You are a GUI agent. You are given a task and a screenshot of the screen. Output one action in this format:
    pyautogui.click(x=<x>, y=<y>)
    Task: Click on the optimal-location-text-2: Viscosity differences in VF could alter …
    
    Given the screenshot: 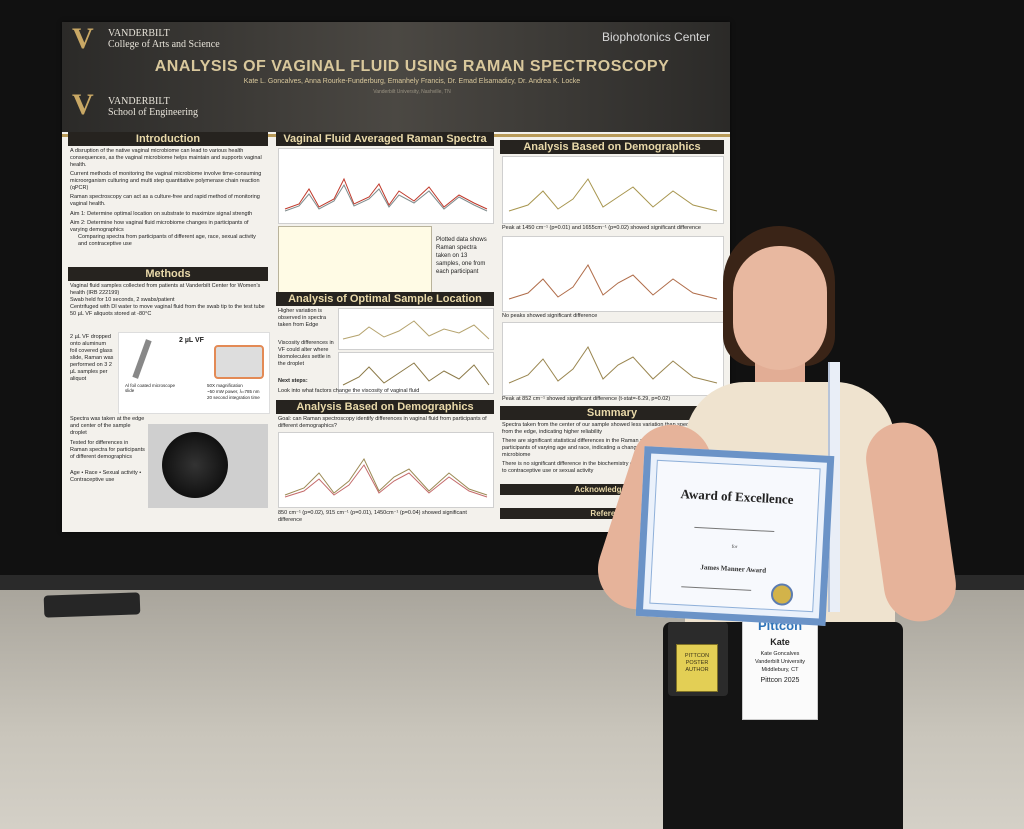 What is the action you would take?
    pyautogui.click(x=306, y=353)
    